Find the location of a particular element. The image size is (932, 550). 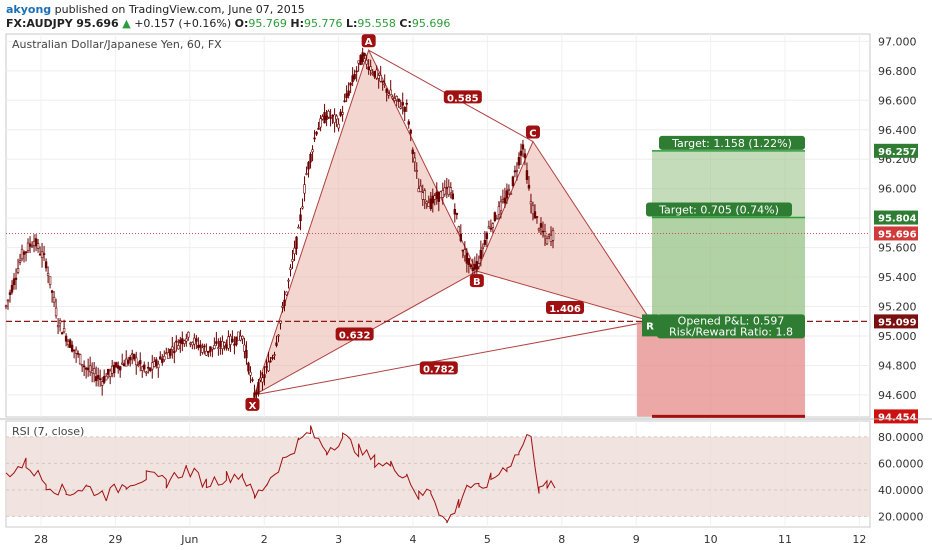

point-a-tag is located at coordinates (368, 41).